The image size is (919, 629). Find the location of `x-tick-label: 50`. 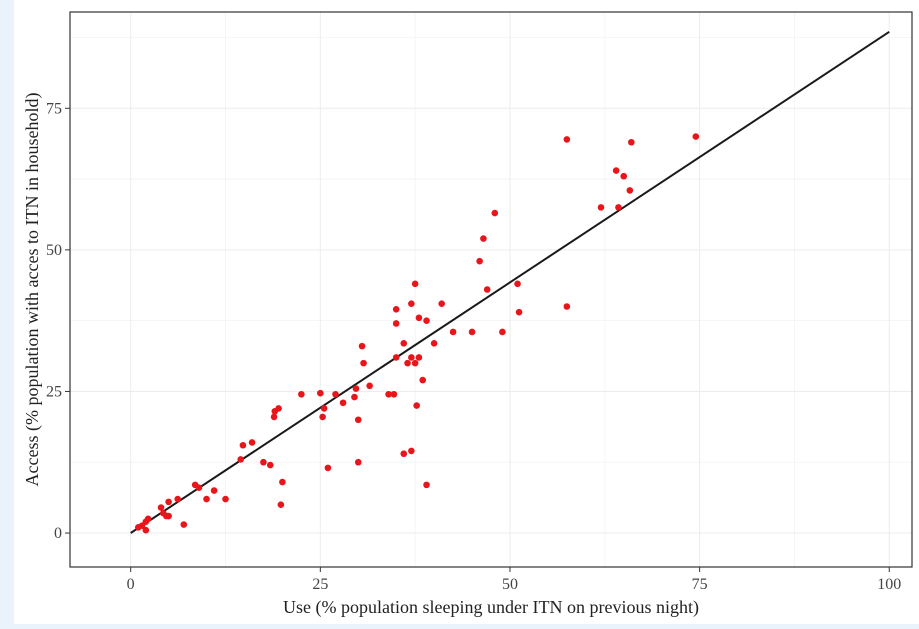

x-tick-label: 50 is located at coordinates (510, 584).